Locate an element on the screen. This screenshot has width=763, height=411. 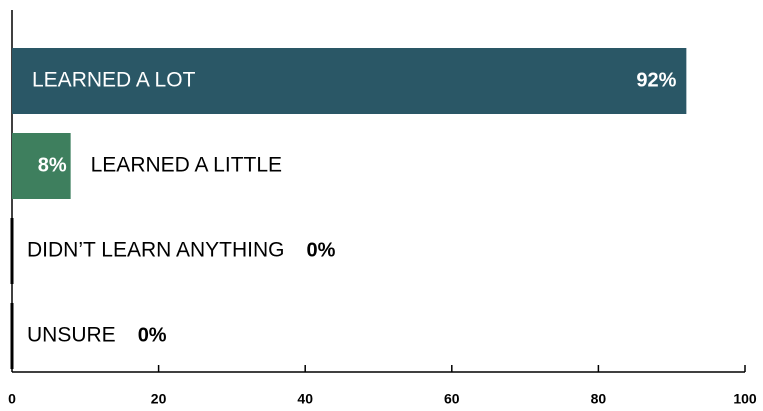
category-label: LEARNED A LITTLE is located at coordinates (186, 165).